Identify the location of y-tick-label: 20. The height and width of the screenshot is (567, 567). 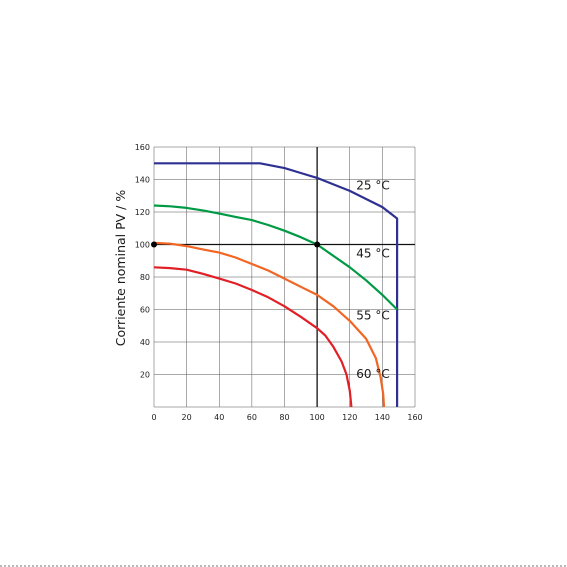
(145, 375).